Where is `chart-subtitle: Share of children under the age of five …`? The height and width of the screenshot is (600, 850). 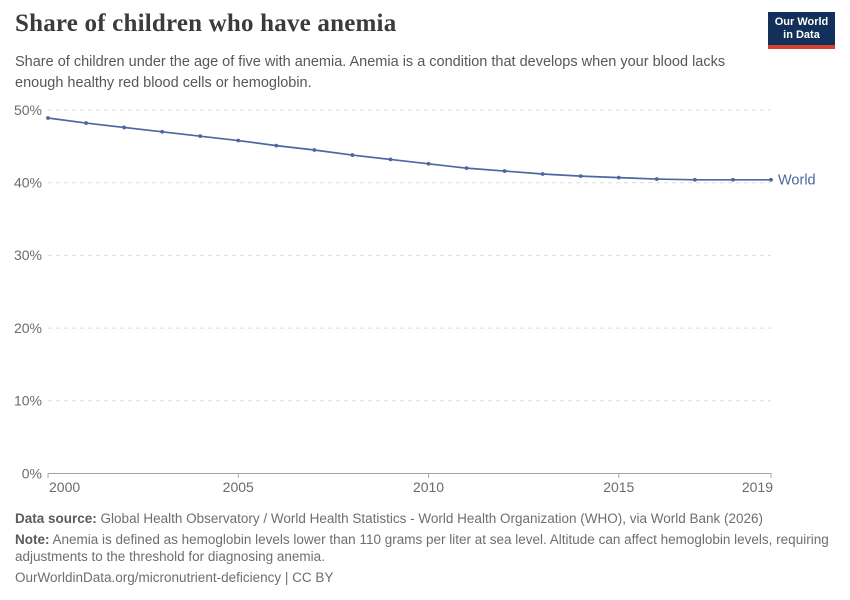 chart-subtitle: Share of children under the age of five … is located at coordinates (370, 72).